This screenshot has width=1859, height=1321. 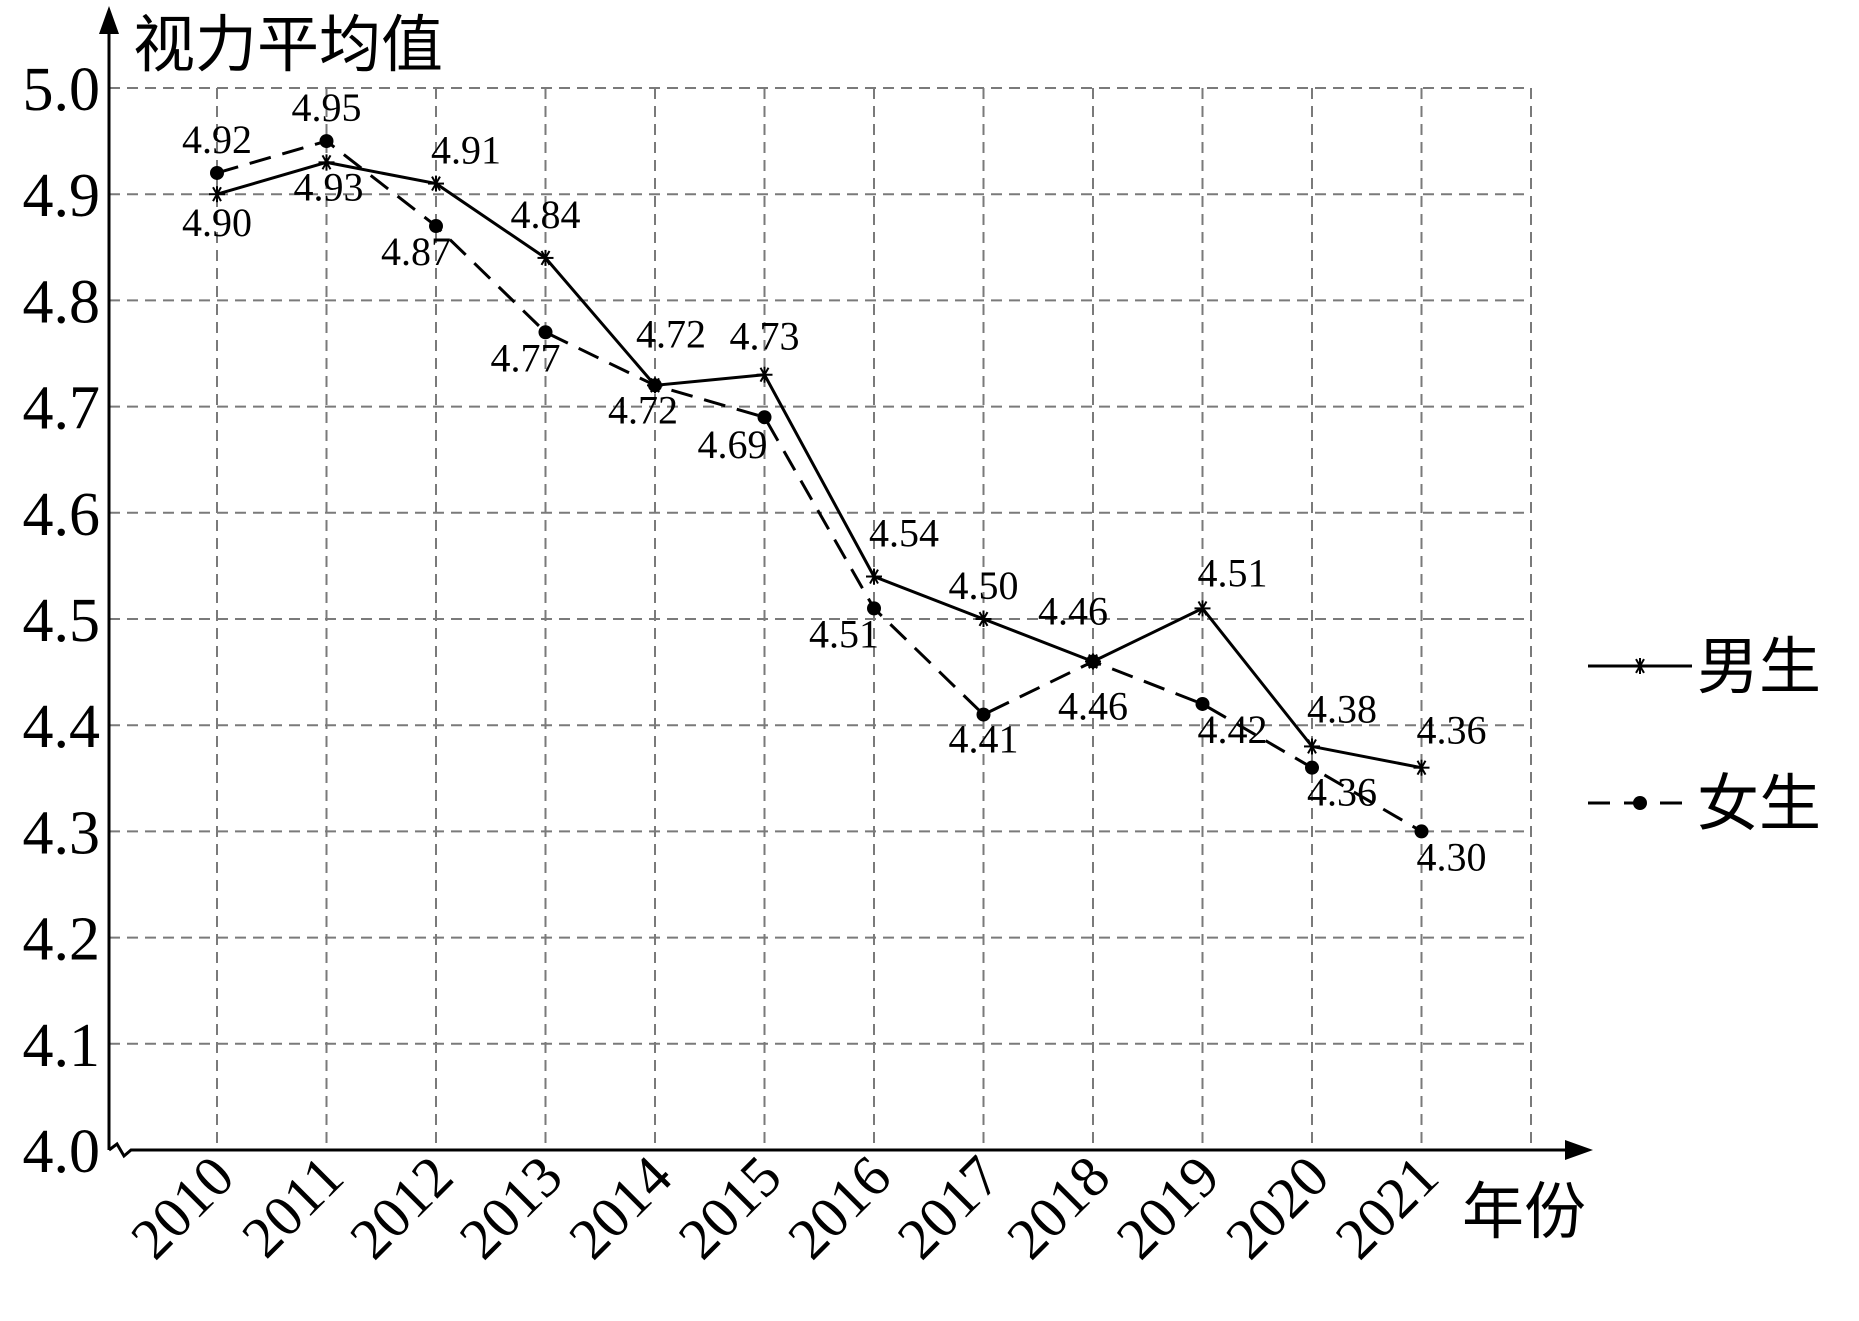 What do you see at coordinates (109, 20) in the screenshot?
I see `y-axis-arrow` at bounding box center [109, 20].